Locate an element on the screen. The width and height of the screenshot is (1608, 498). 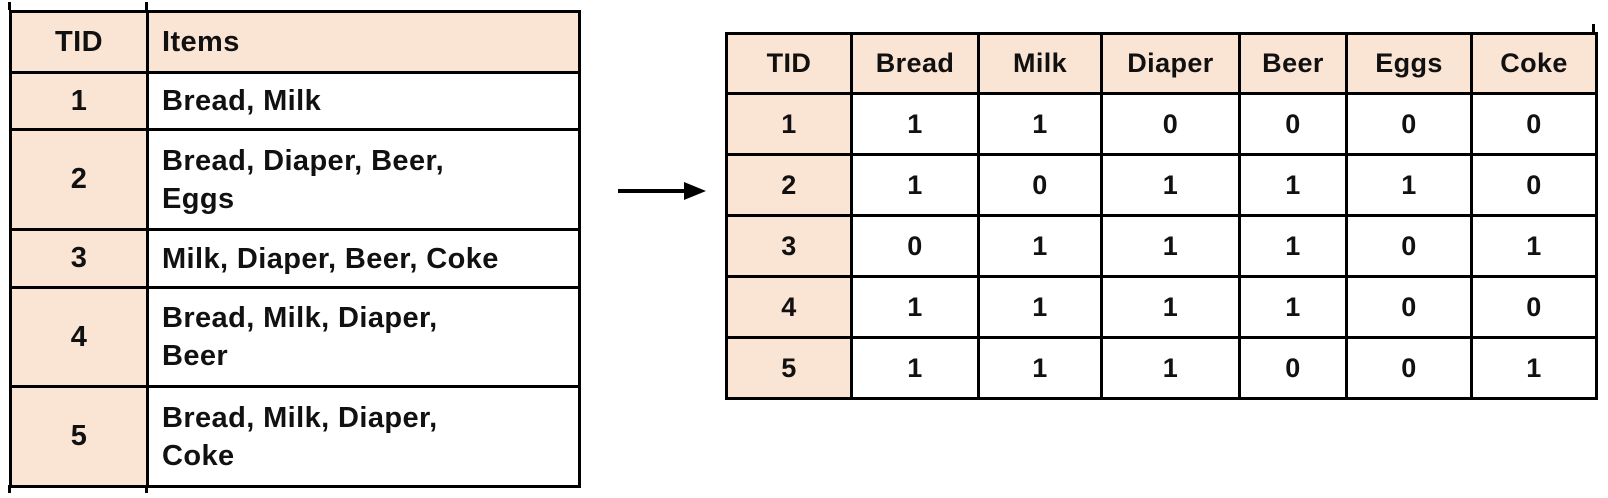
table-row: 5 1 1 1 0 0 1 is located at coordinates (1161, 368).